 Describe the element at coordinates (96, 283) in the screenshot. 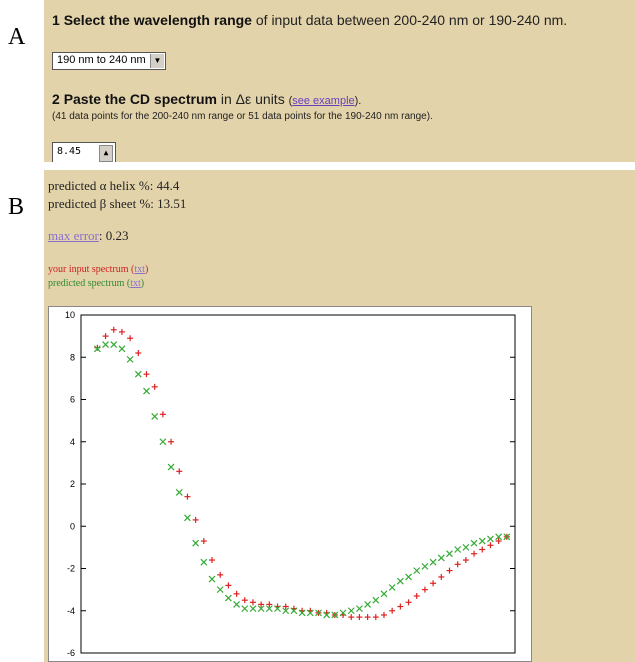

I see `predicted-spectrum-legend: predicted spectrum (txt)` at that location.